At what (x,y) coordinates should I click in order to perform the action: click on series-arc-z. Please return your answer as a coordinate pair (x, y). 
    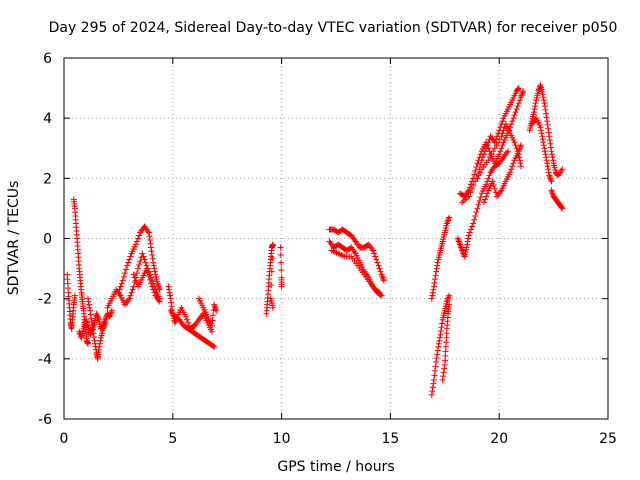
    Looking at the image, I should click on (557, 199).